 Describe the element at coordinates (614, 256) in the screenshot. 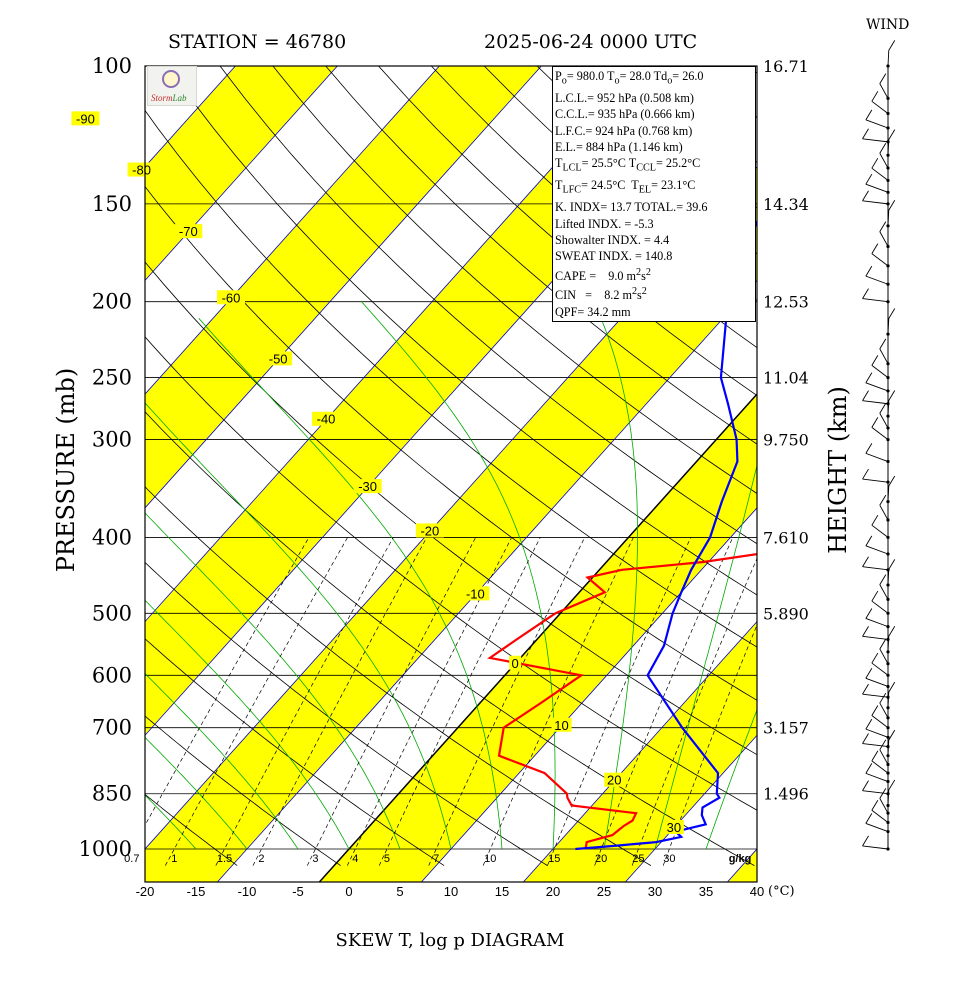

I see `sweat-index: SWEAT INDX. = 140.8` at that location.